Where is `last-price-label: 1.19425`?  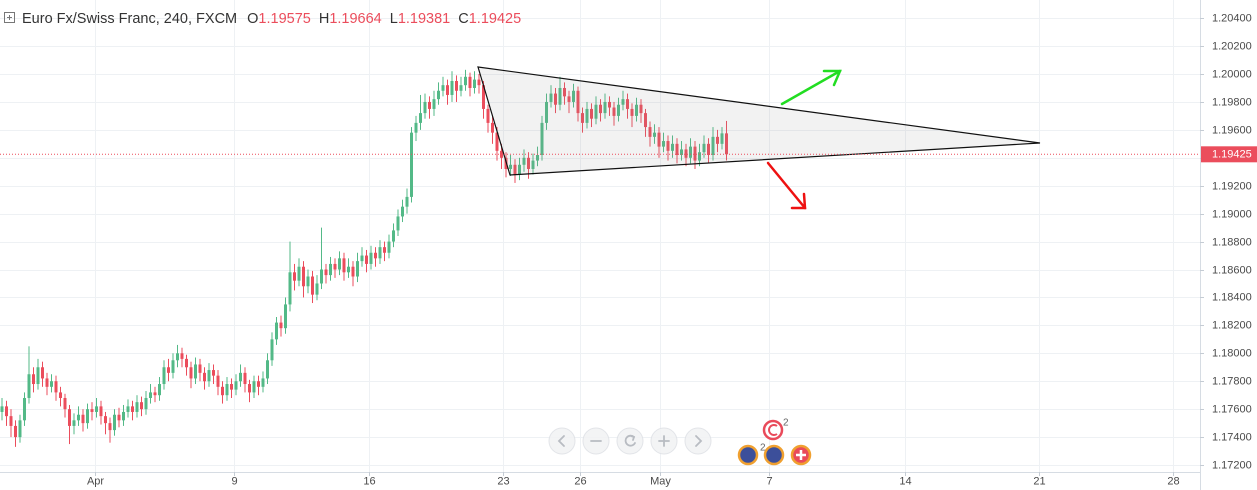 last-price-label: 1.19425 is located at coordinates (1232, 155).